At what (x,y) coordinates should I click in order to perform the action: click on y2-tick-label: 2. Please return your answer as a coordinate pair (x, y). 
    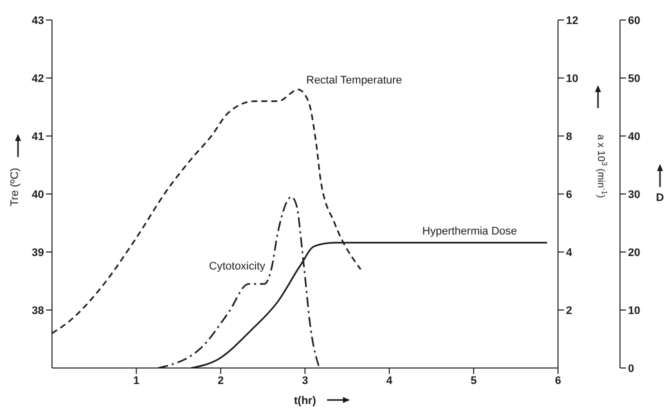
    Looking at the image, I should click on (569, 310).